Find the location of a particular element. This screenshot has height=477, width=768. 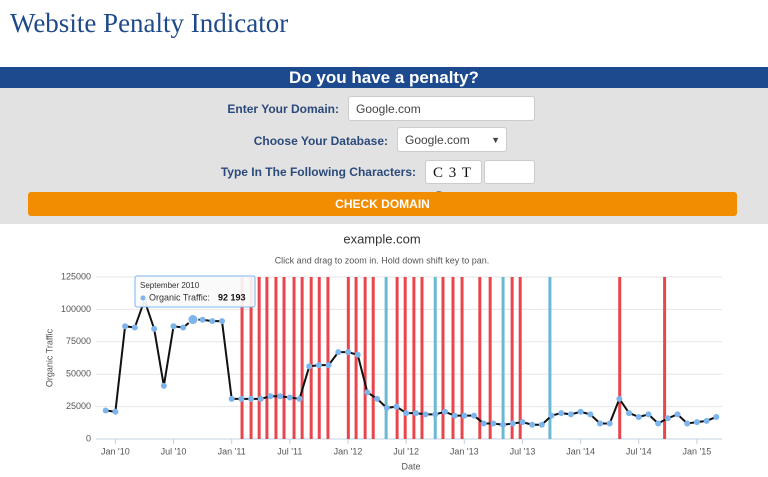

y-tick-label: 25000 is located at coordinates (78, 406).